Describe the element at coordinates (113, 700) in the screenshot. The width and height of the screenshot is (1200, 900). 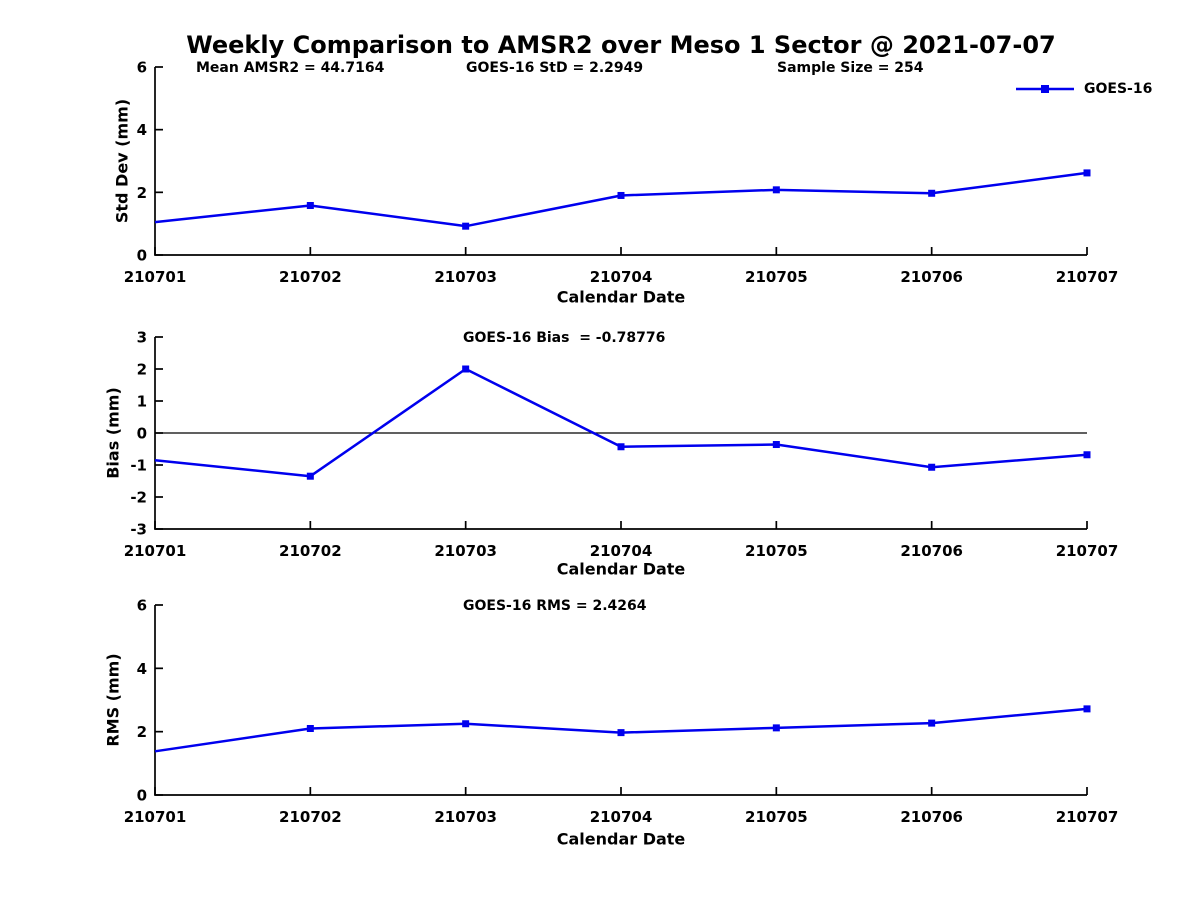
I see `rms-y-axis-label: RMS (mm)` at that location.